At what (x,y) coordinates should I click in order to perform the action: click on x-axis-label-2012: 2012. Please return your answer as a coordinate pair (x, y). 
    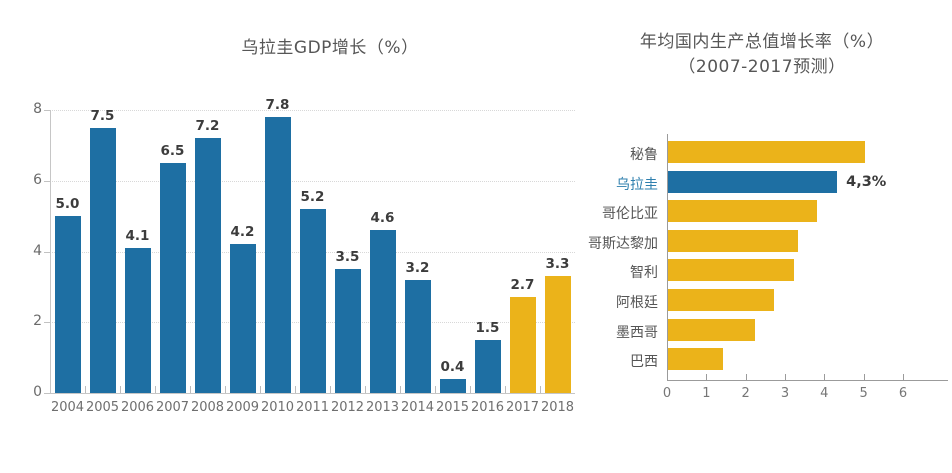
    Looking at the image, I should click on (347, 407).